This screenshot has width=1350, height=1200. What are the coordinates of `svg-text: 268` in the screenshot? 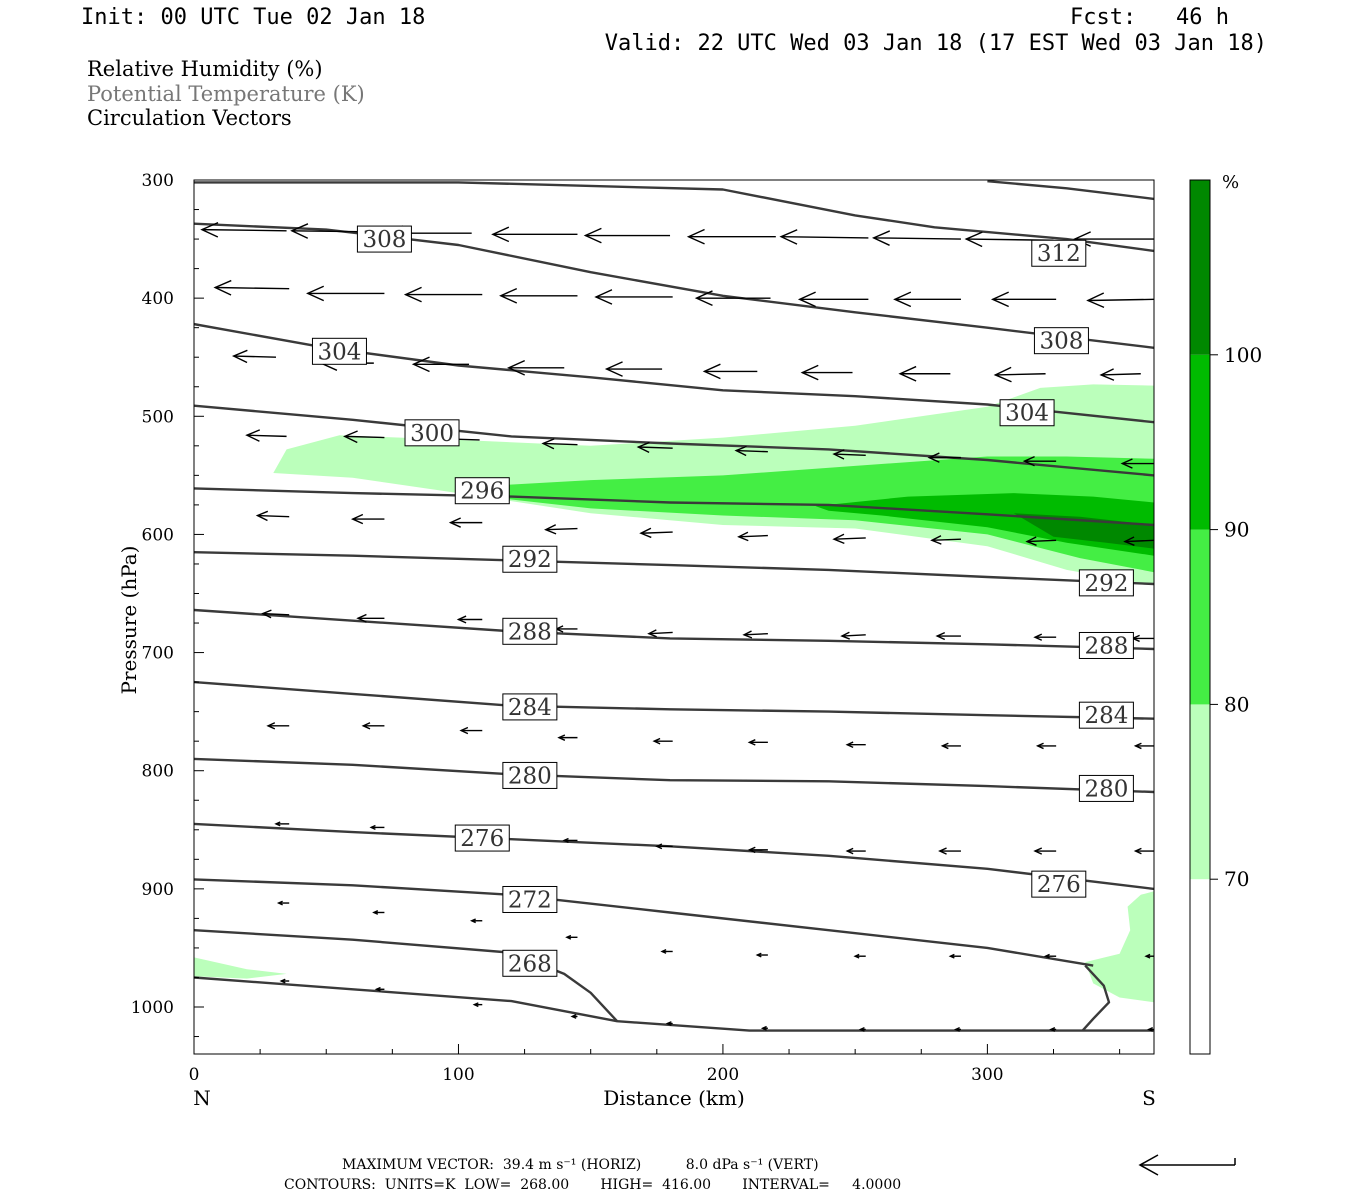 It's located at (530, 964).